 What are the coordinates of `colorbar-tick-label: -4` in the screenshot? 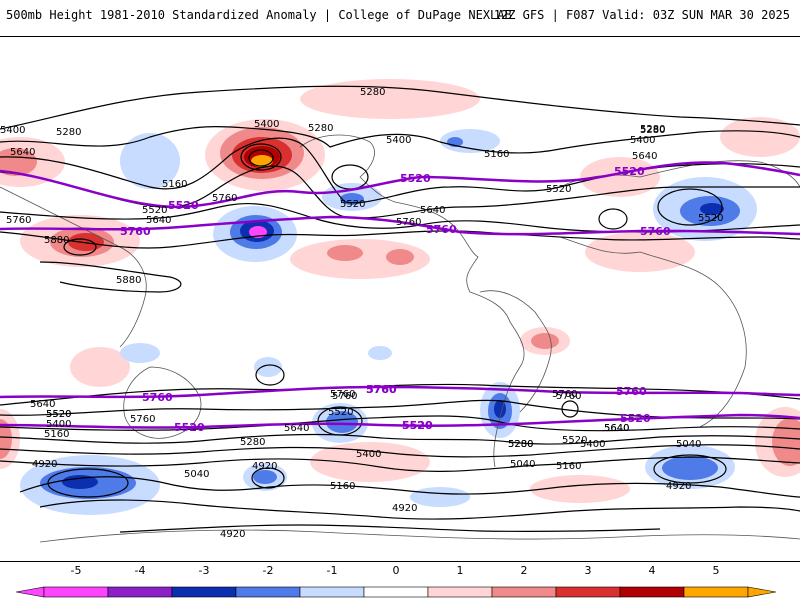 It's located at (140, 570).